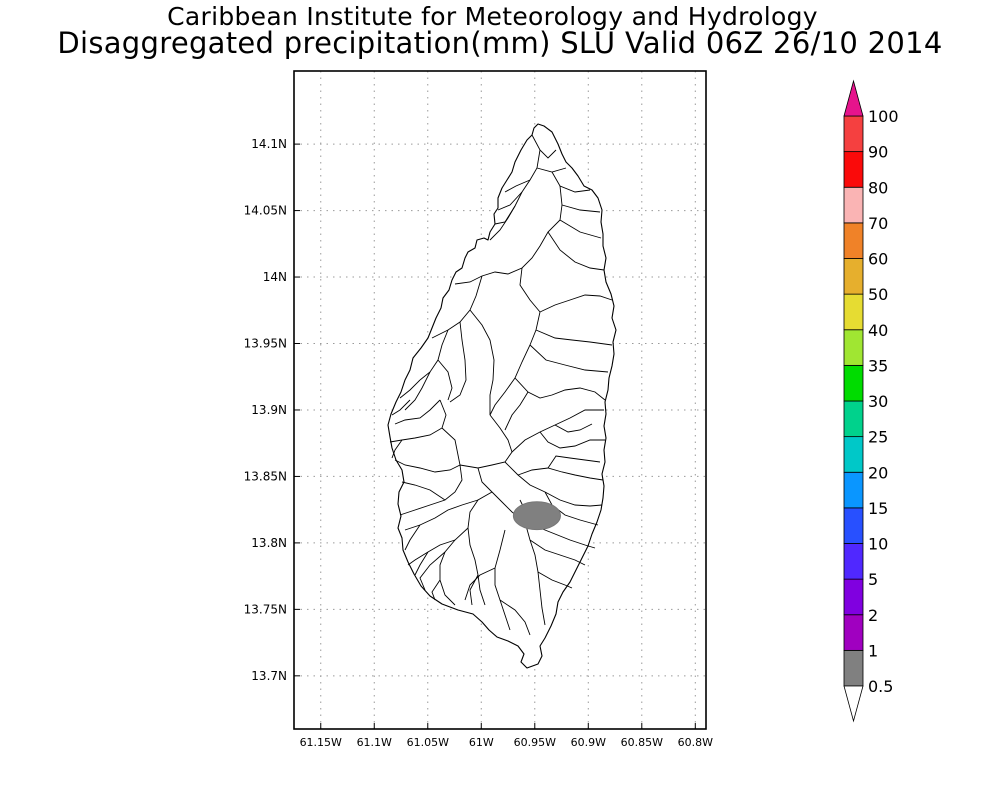 The image size is (1000, 800). Describe the element at coordinates (853, 704) in the screenshot. I see `colorbar-under-triangle` at that location.